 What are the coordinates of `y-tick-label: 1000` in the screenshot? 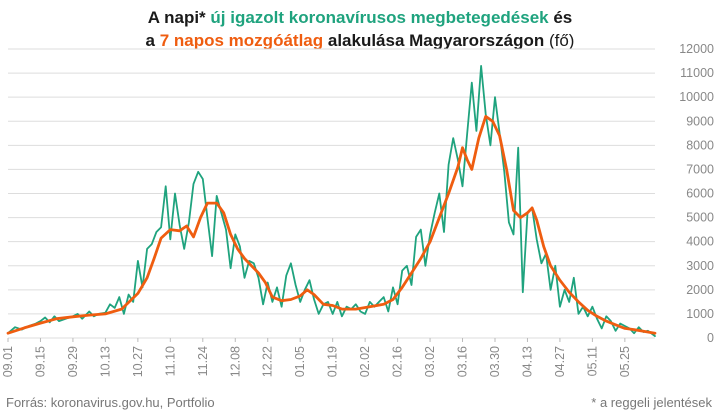 It's located at (700, 314).